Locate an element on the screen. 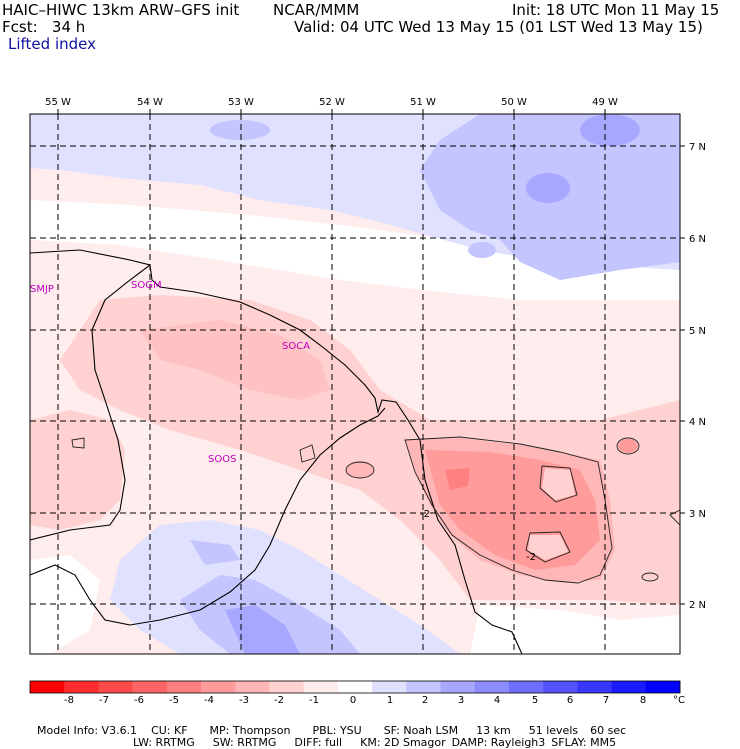 The image size is (740, 749). footer-item: DIFF: full is located at coordinates (318, 742).